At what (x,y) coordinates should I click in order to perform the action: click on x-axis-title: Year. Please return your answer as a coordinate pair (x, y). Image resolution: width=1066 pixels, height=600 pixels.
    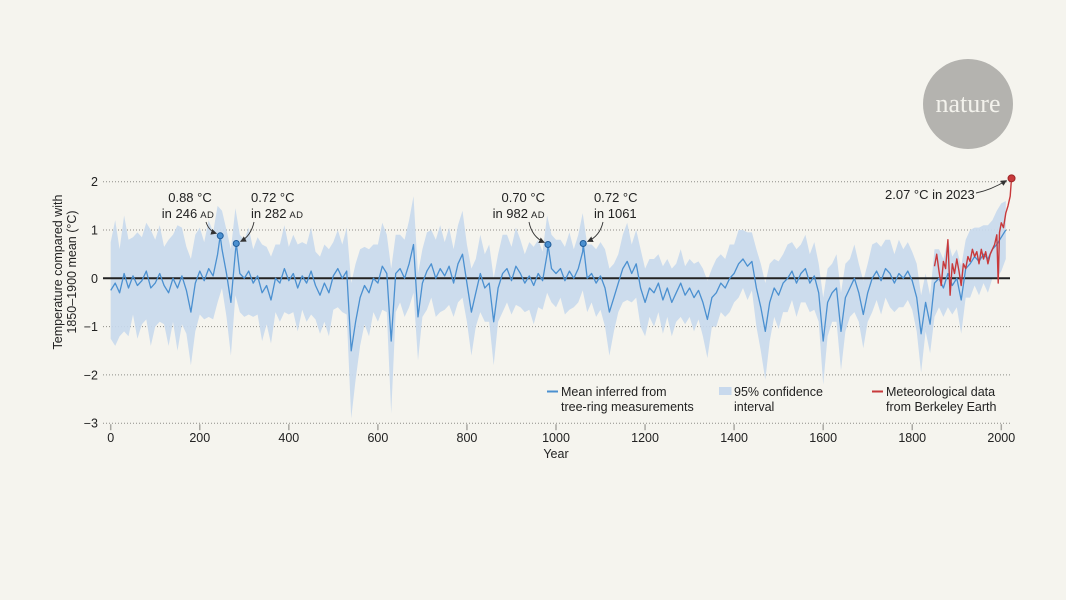
    Looking at the image, I should click on (555, 454).